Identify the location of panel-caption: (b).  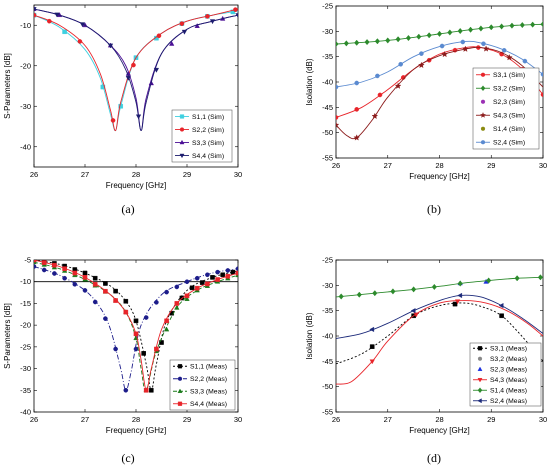
(434, 209).